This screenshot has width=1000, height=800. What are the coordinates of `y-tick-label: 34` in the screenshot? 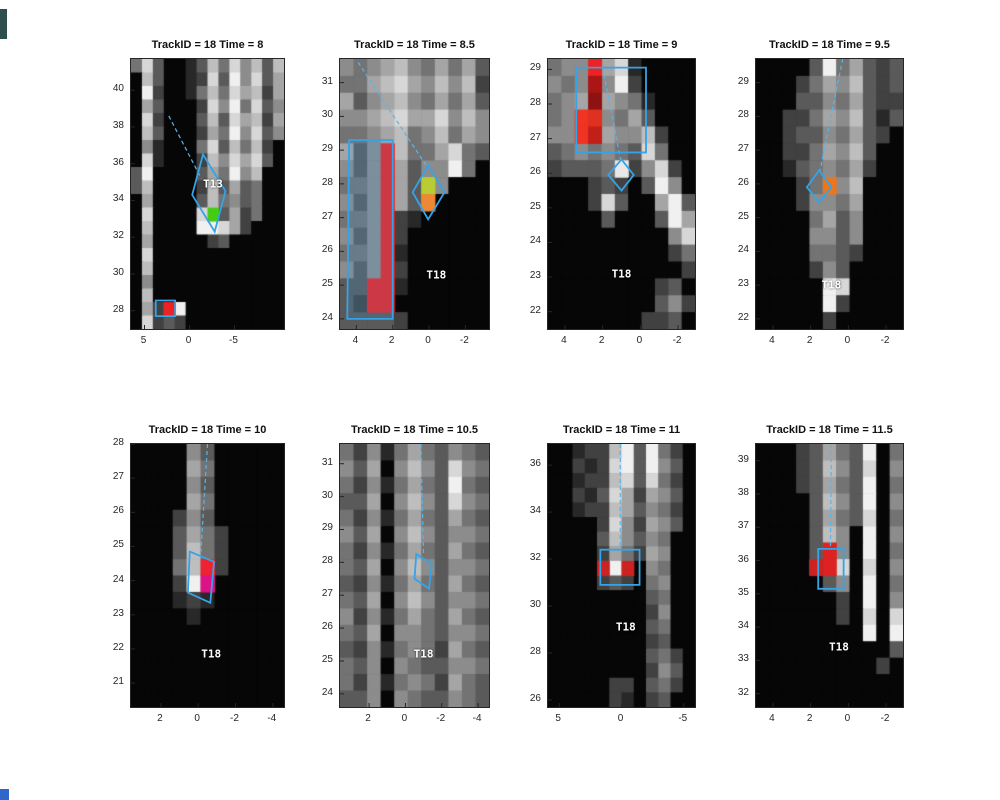 It's located at (743, 626).